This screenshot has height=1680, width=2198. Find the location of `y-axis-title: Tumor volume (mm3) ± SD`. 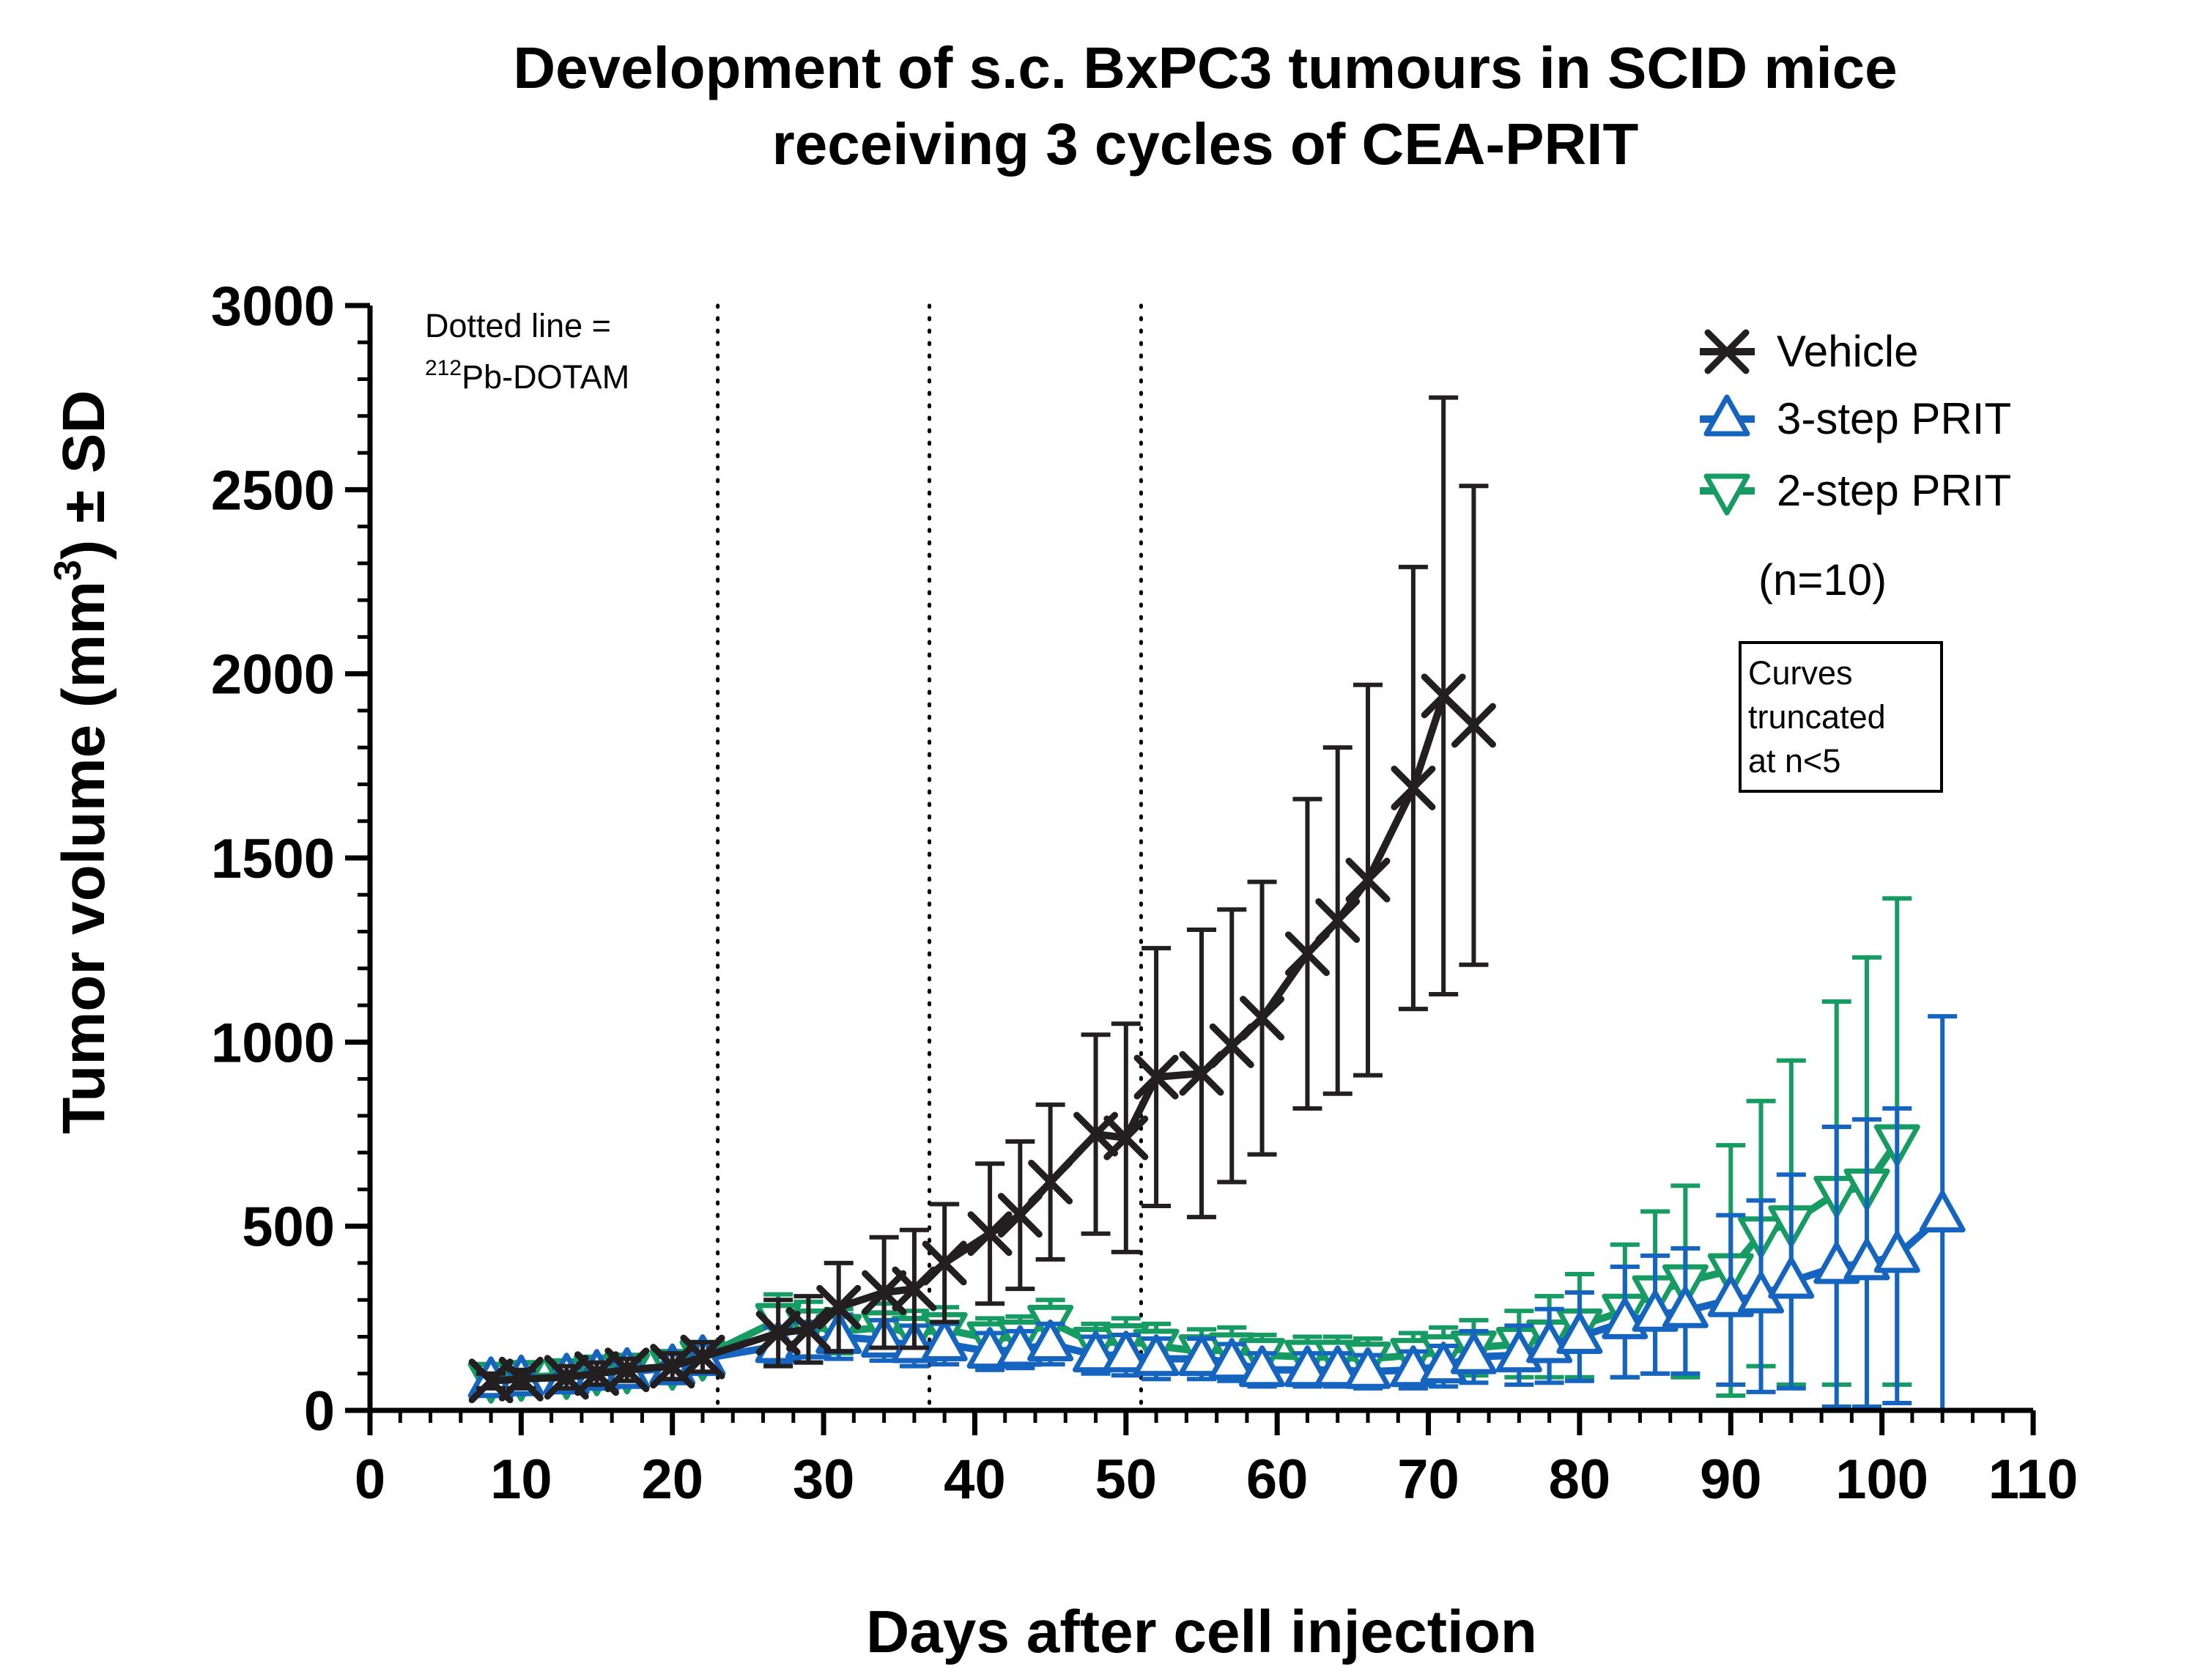

y-axis-title: Tumor volume (mm3) ± SD is located at coordinates (82, 762).